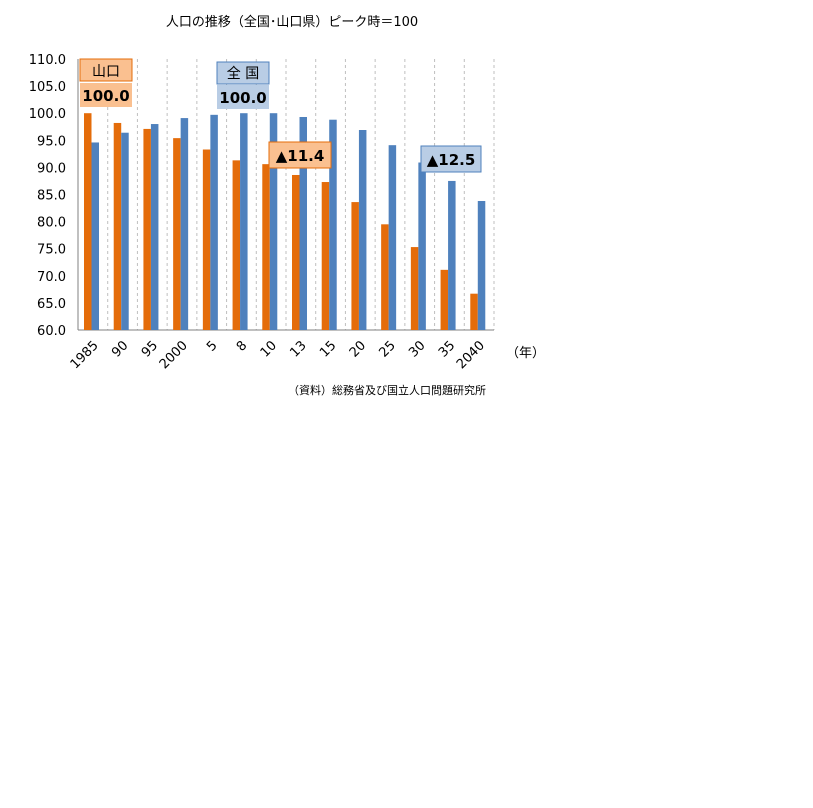 This screenshot has height=808, width=813. What do you see at coordinates (51, 304) in the screenshot?
I see `y-tick-label: 65.0` at bounding box center [51, 304].